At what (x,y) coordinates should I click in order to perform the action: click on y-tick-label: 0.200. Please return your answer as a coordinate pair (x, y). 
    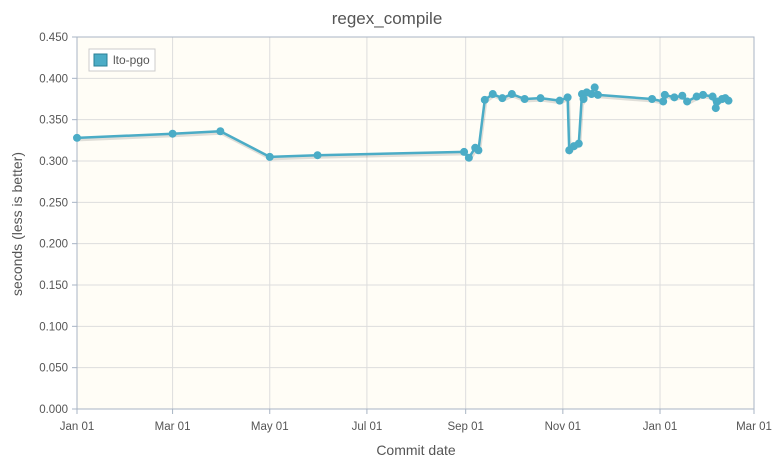
    Looking at the image, I should click on (53, 245).